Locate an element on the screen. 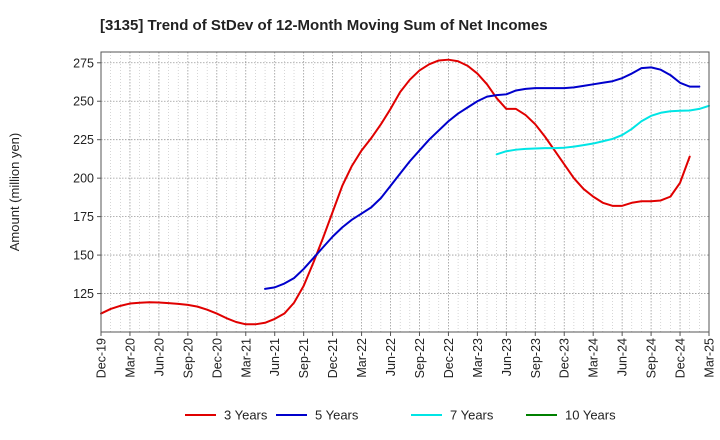 Image resolution: width=720 pixels, height=440 pixels. x-tick-label: Mar-24 is located at coordinates (594, 358).